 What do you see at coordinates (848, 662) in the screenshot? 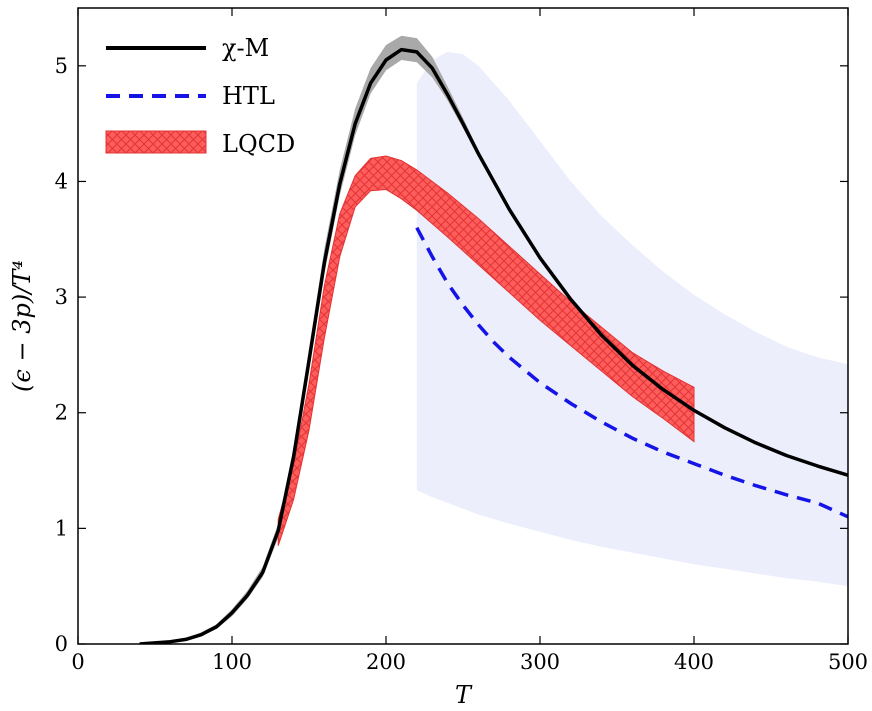
I see `x-tick-label: 500` at bounding box center [848, 662].